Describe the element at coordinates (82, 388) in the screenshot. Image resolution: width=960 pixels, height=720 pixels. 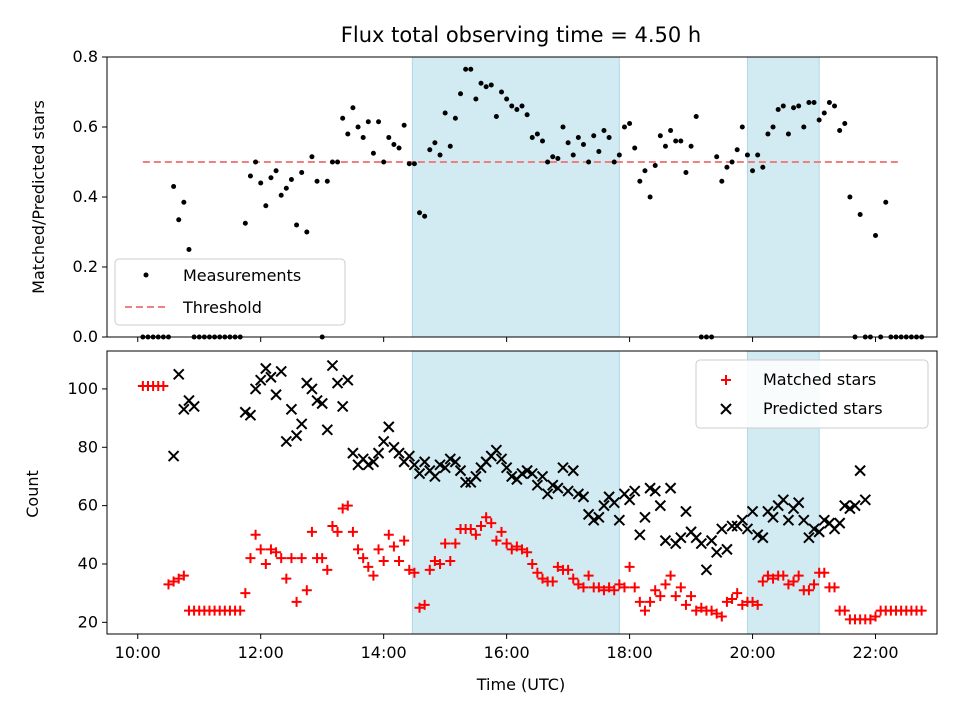
I see `y-tick-label: 100` at that location.